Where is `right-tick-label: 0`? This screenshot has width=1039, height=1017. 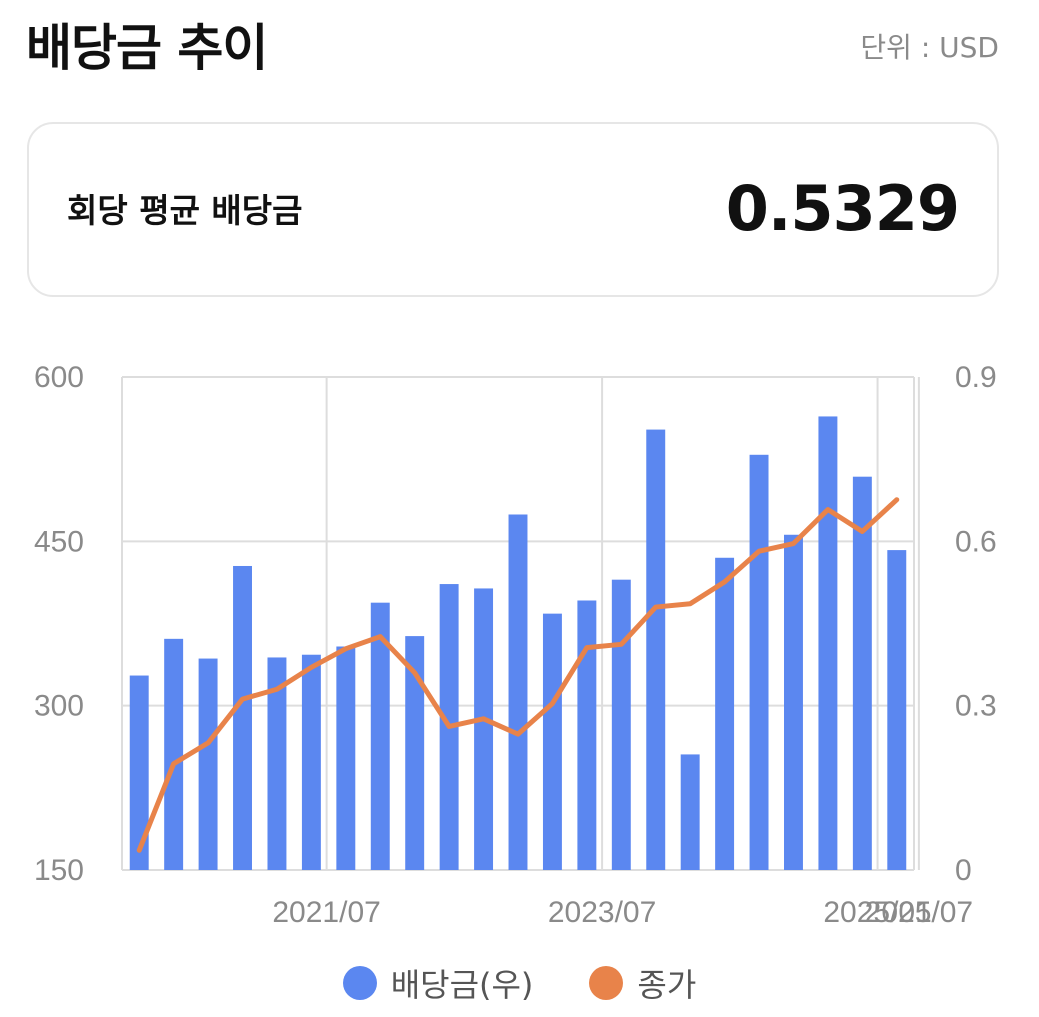 right-tick-label: 0 is located at coordinates (963, 870).